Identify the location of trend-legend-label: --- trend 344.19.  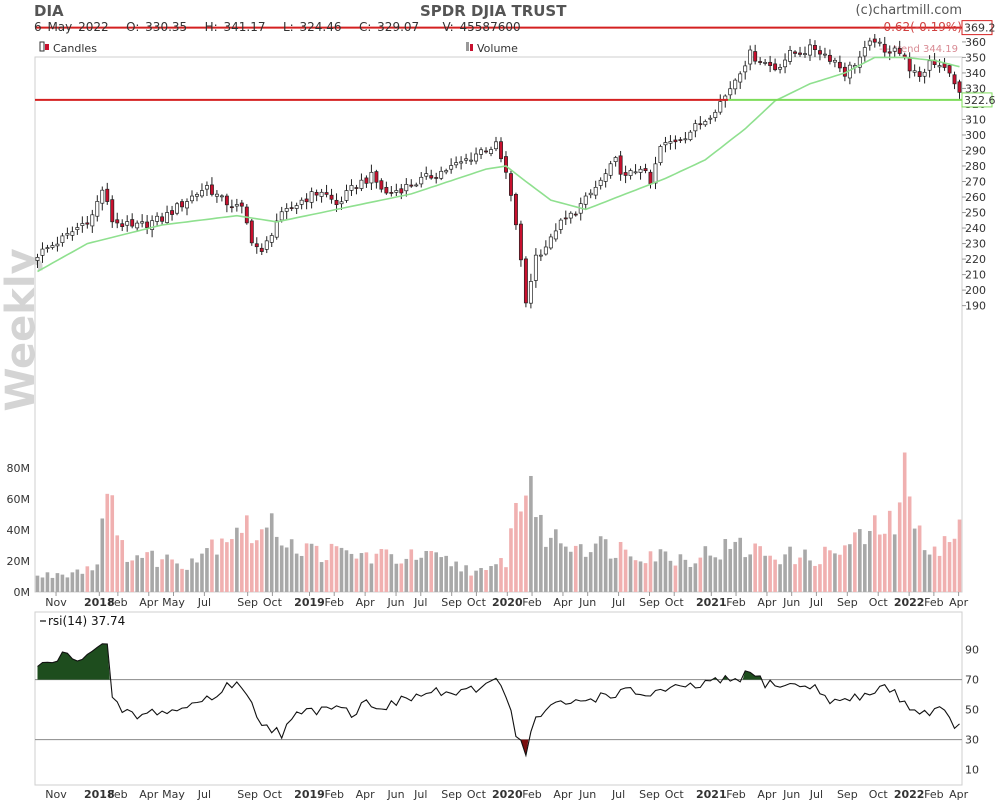
(918, 49).